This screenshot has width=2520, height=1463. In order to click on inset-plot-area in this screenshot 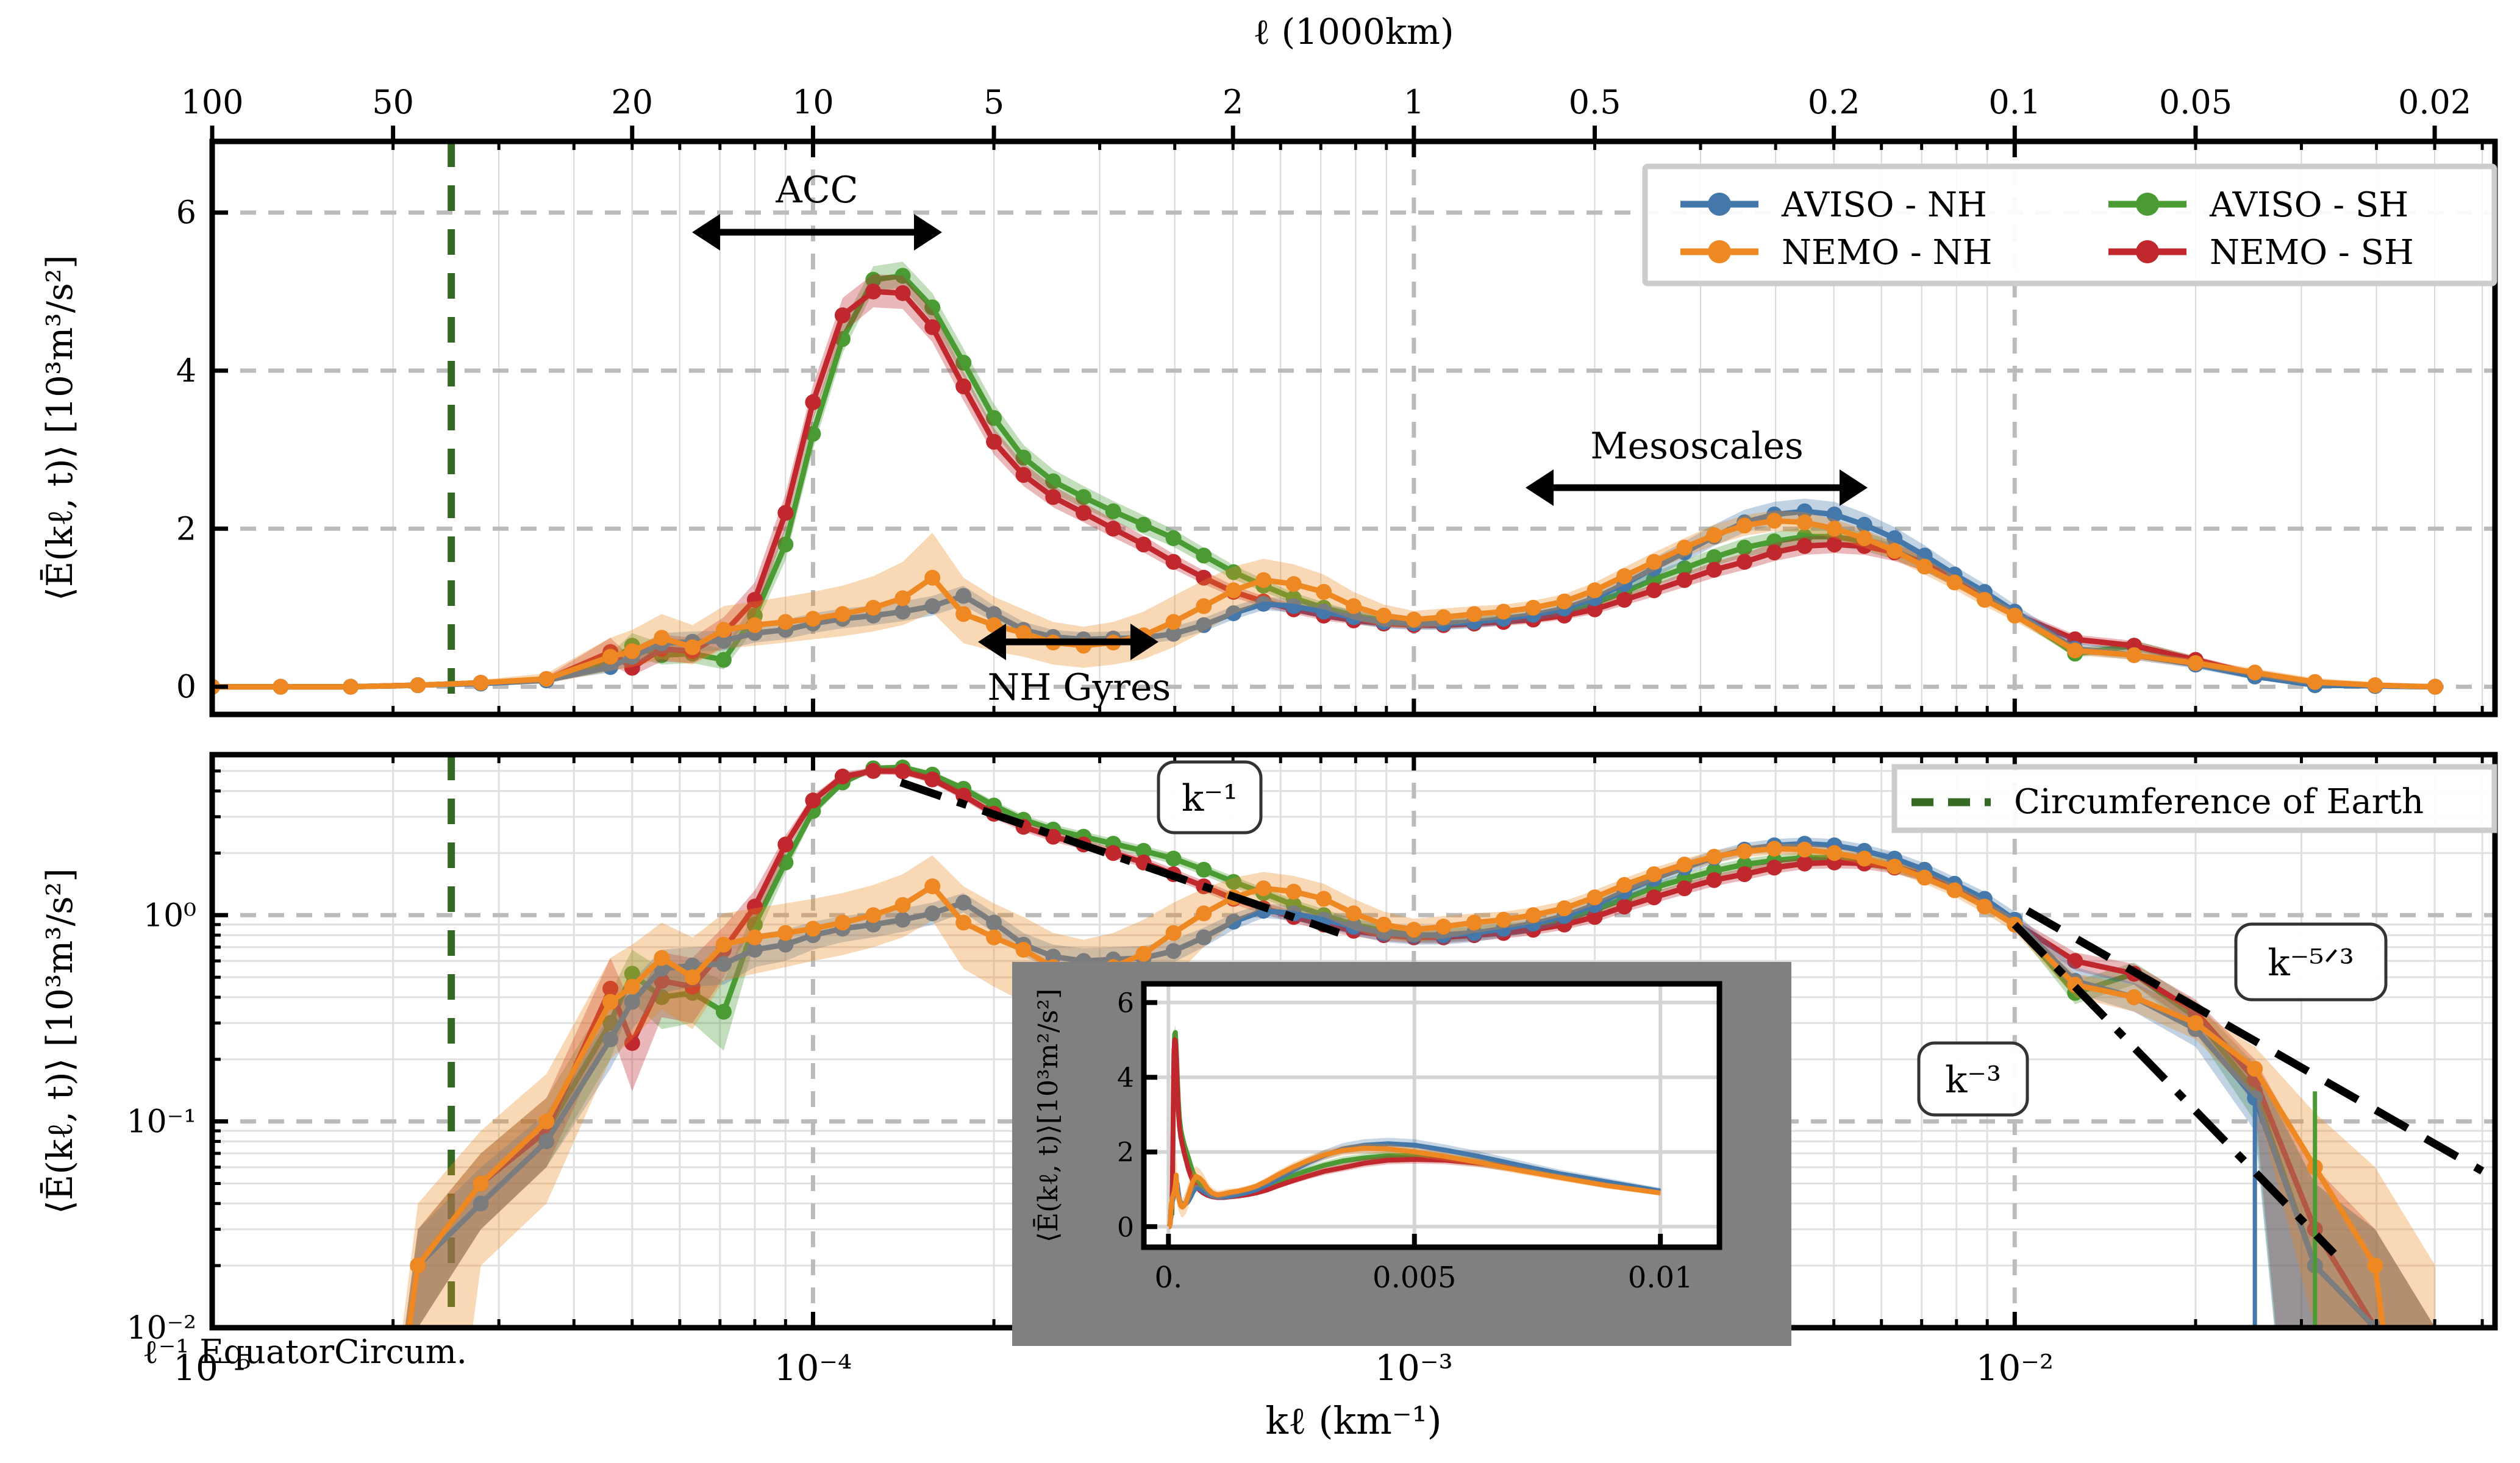, I will do `click(1432, 1115)`.